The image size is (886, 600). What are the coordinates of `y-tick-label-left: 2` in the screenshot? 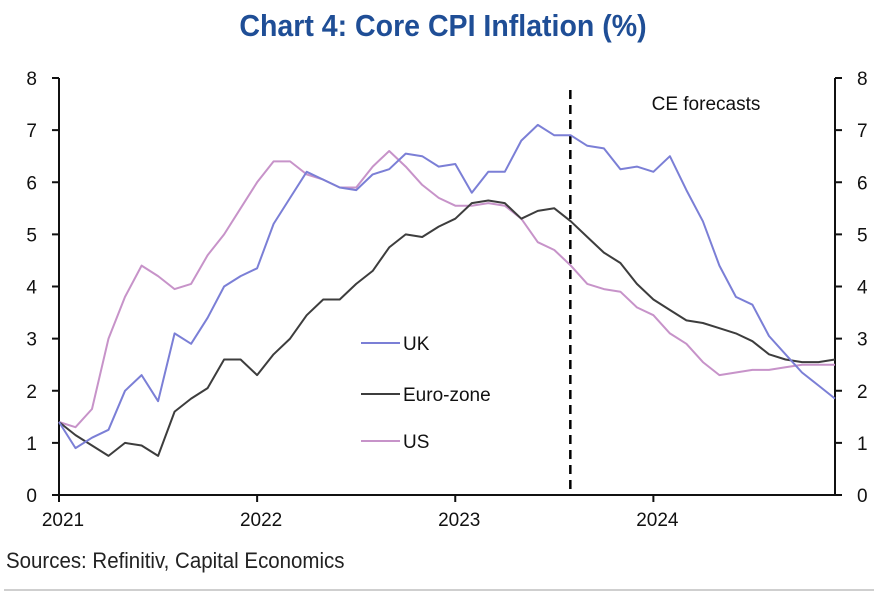 It's located at (31, 392).